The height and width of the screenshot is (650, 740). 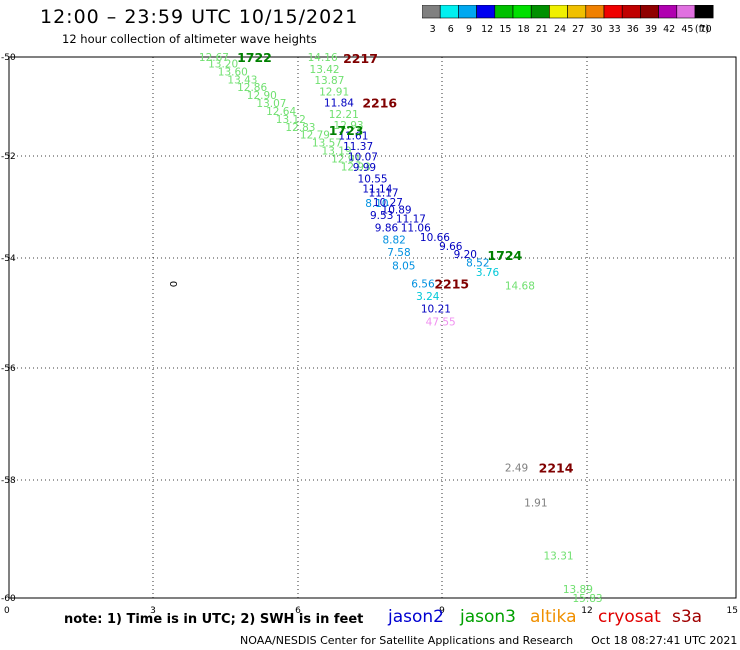 What do you see at coordinates (629, 617) in the screenshot?
I see `satellite-legend-cryosat: cryosat` at bounding box center [629, 617].